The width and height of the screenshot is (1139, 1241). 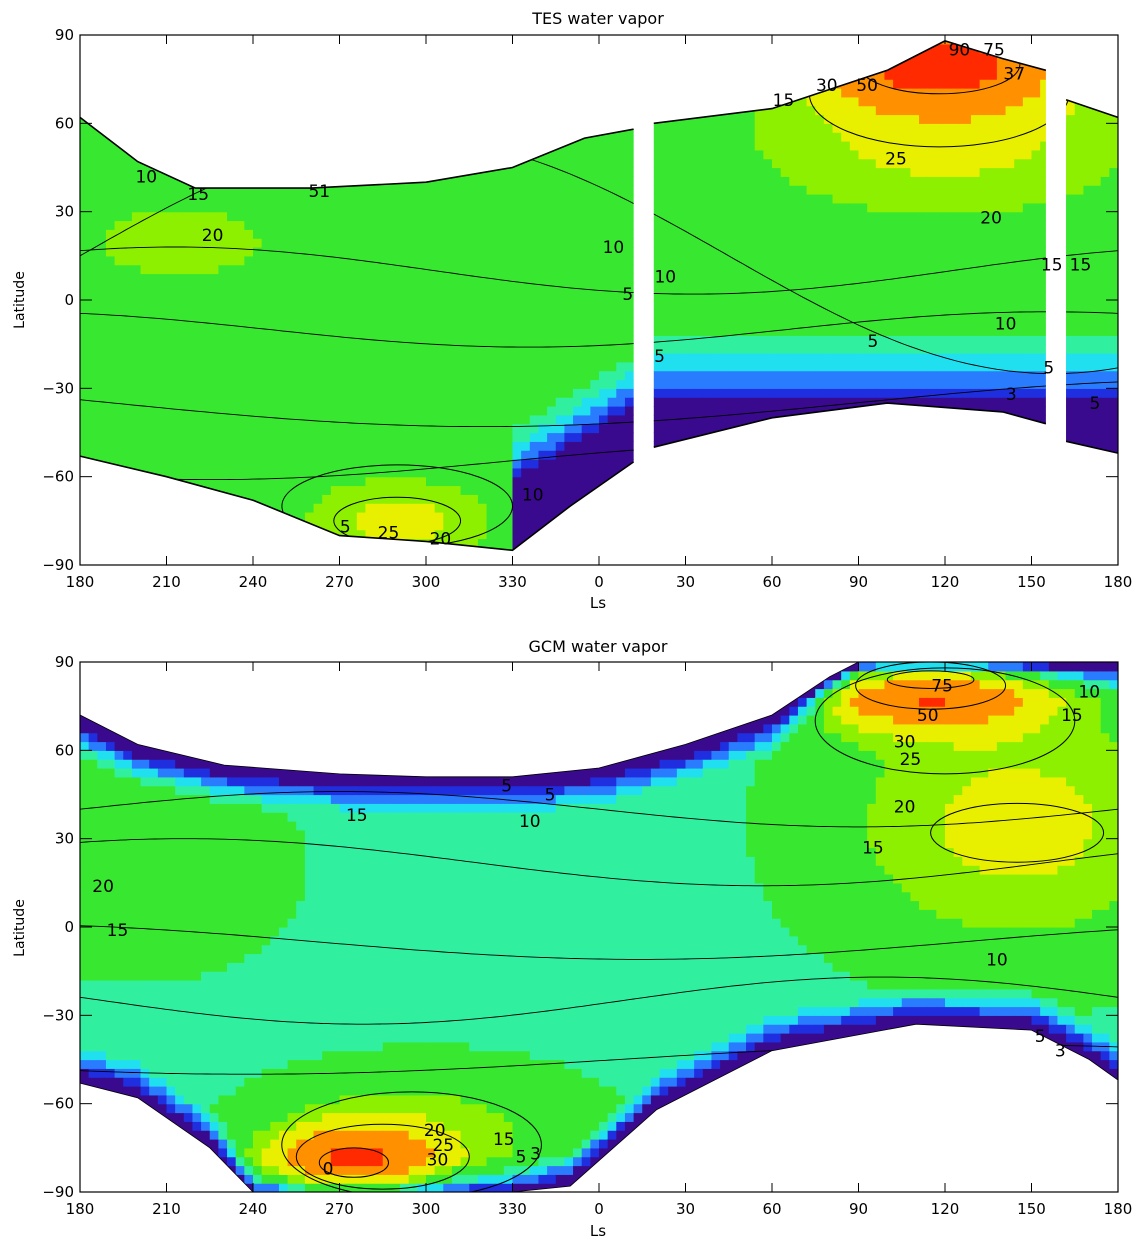 I want to click on tes-y-tick-label: 90, so click(x=64, y=35).